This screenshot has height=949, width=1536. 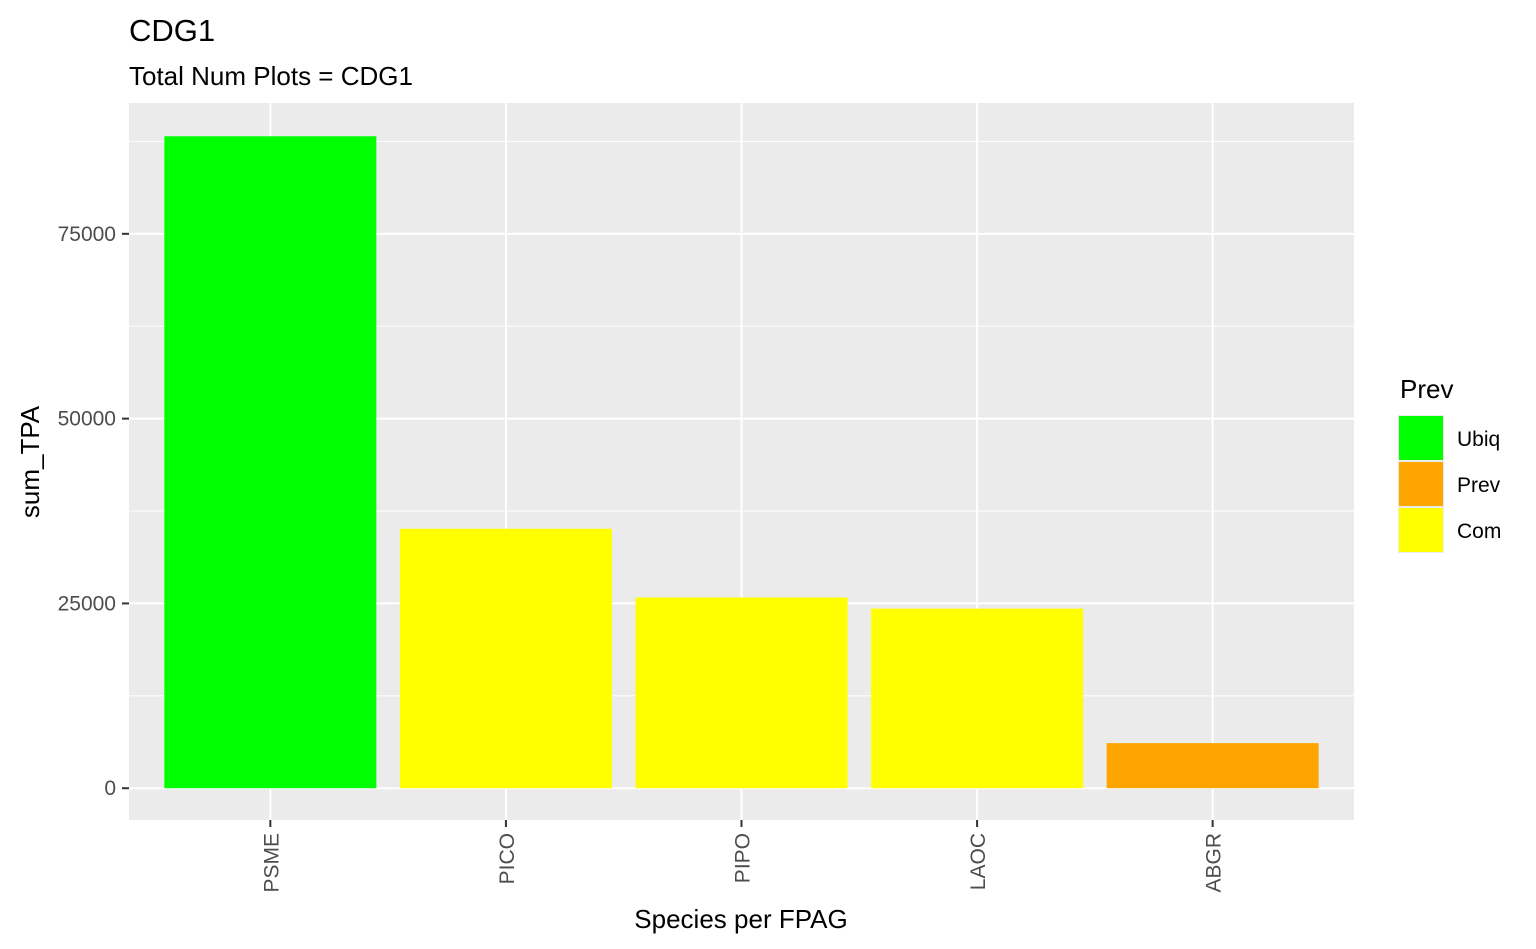 I want to click on y-tick-label: 75000, so click(x=87, y=234).